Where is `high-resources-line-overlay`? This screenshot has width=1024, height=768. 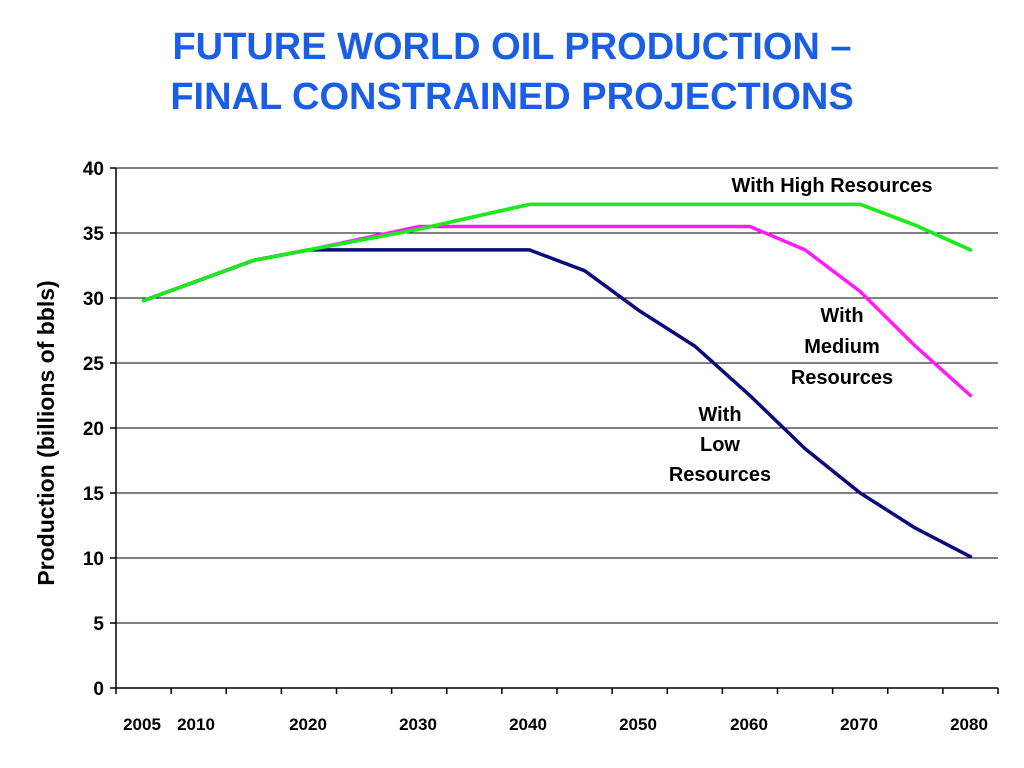 high-resources-line-overlay is located at coordinates (557, 252).